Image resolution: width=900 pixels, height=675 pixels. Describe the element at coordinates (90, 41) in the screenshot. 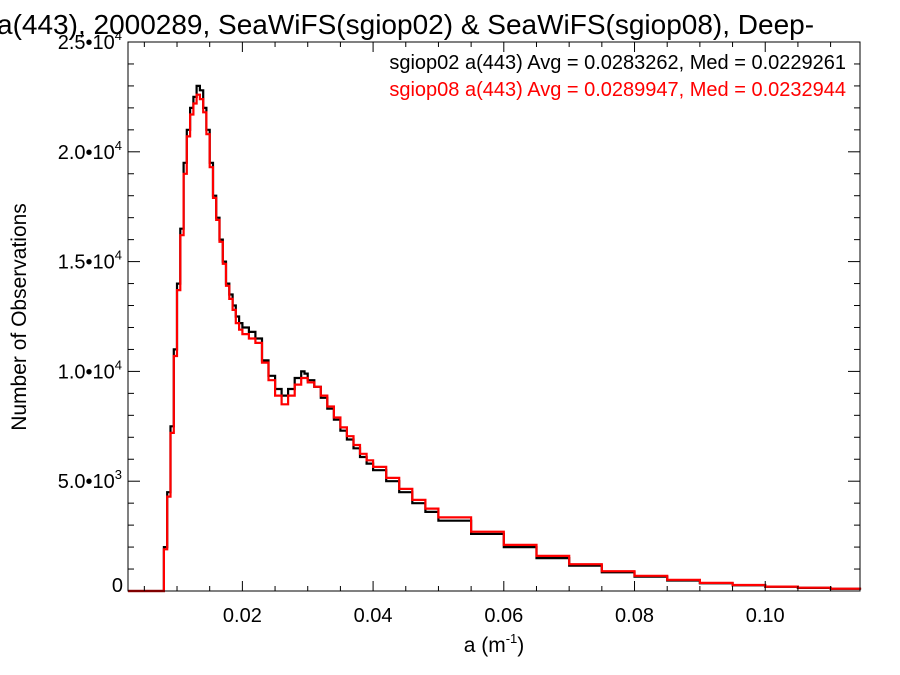

I see `y-tick-label: 2.5•104` at that location.